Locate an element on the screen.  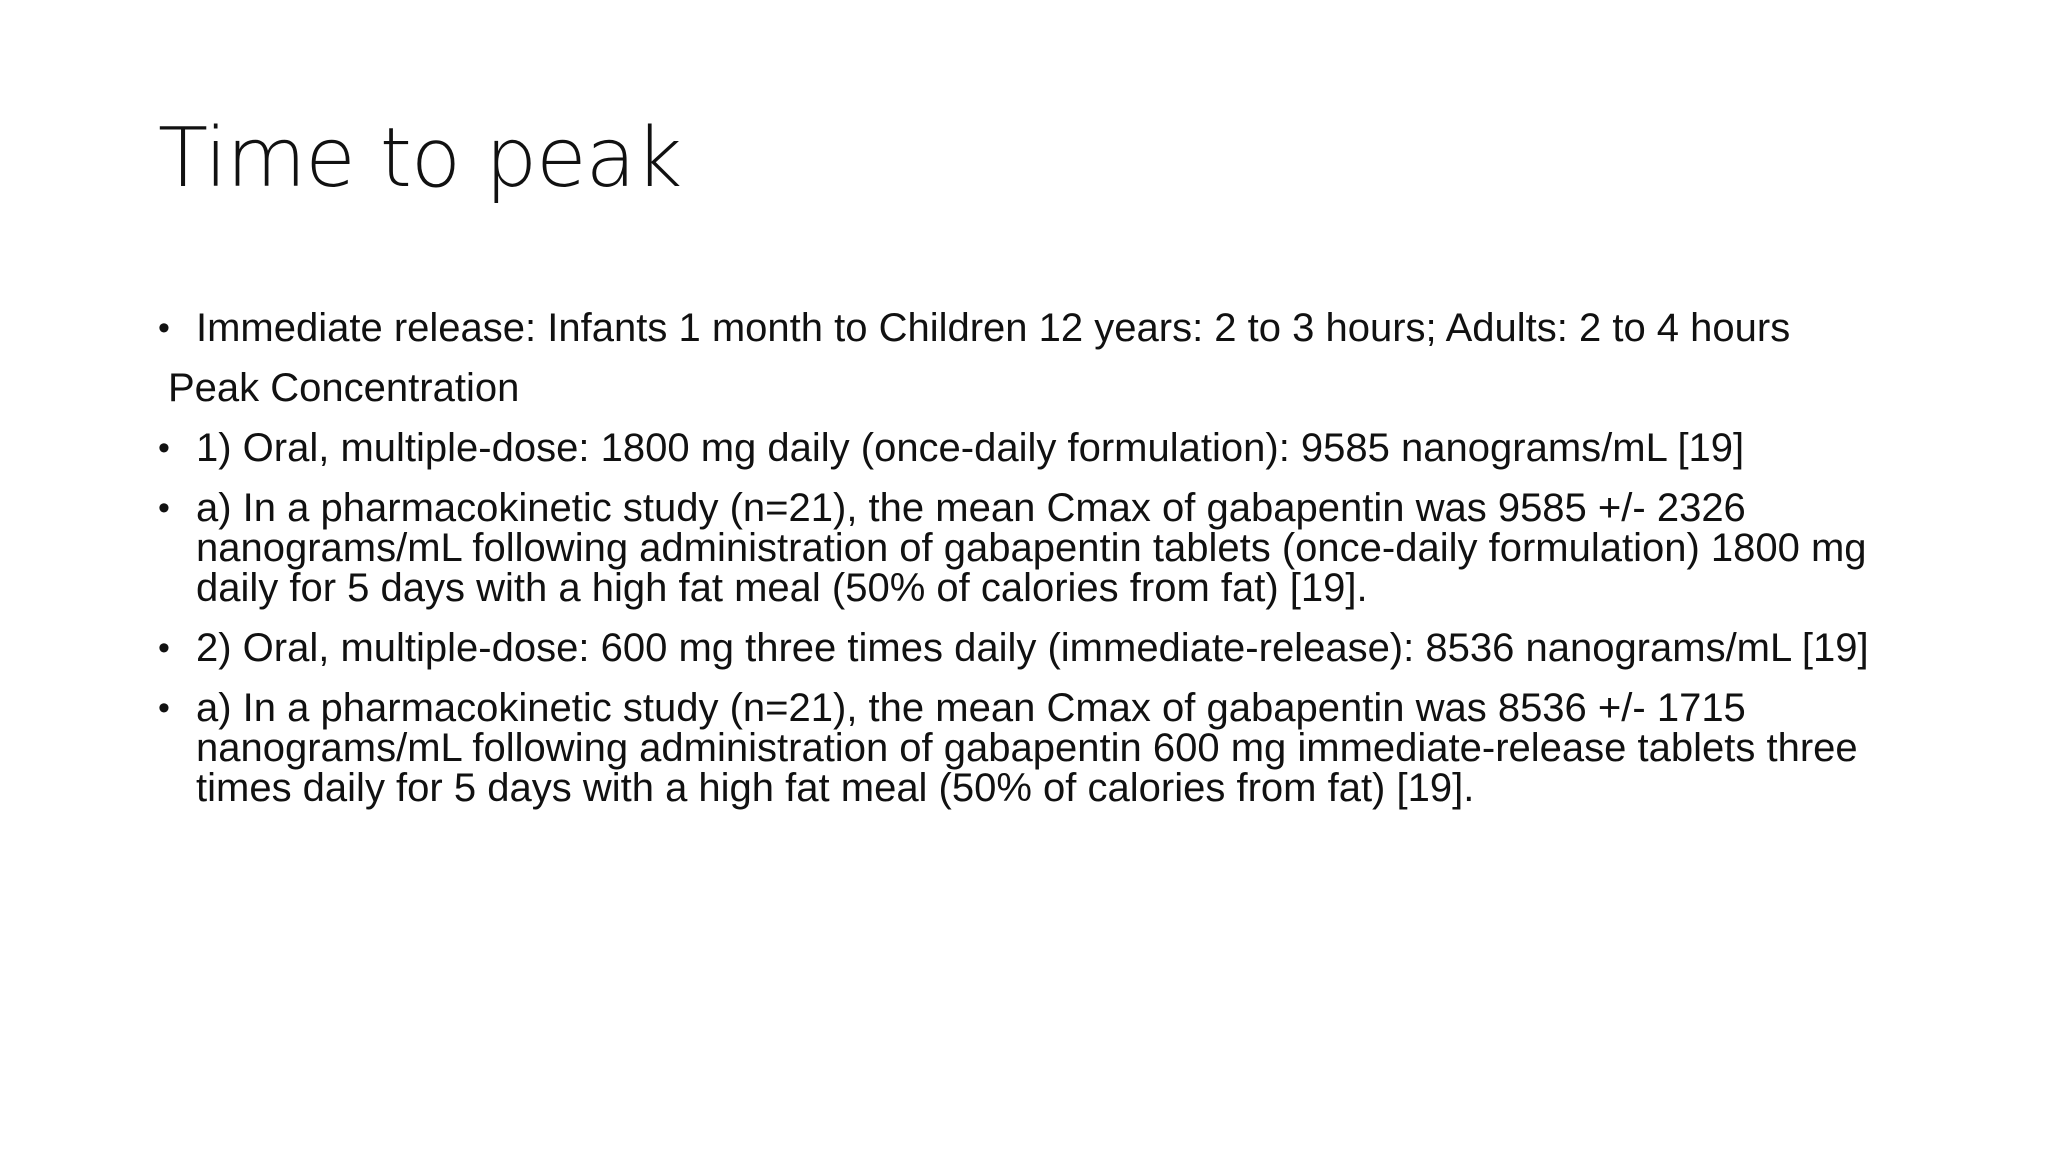
section-heading-peak-concentration: Peak Concentration is located at coordinates (1038, 388).